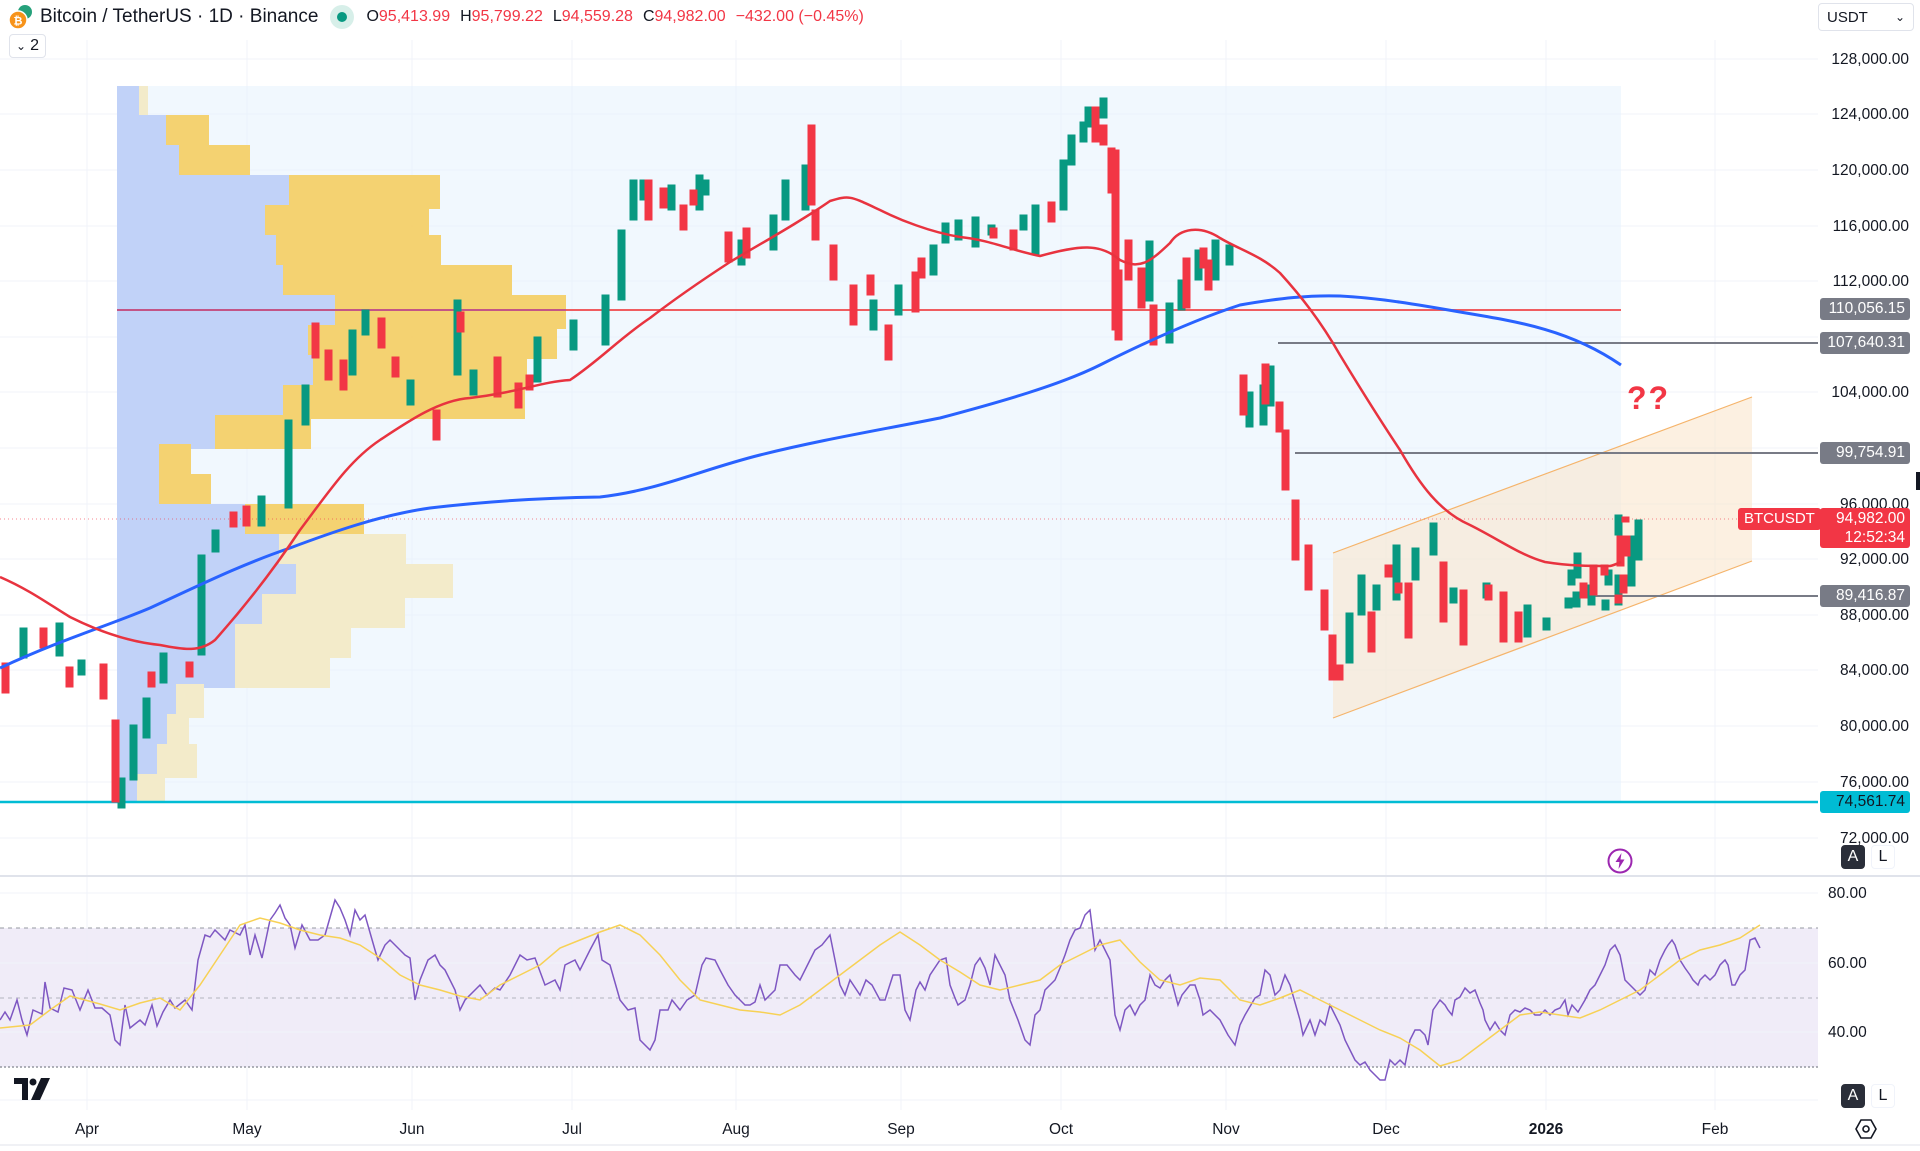  Describe the element at coordinates (1883, 1096) in the screenshot. I see `rsi-log-scale-button: L` at that location.